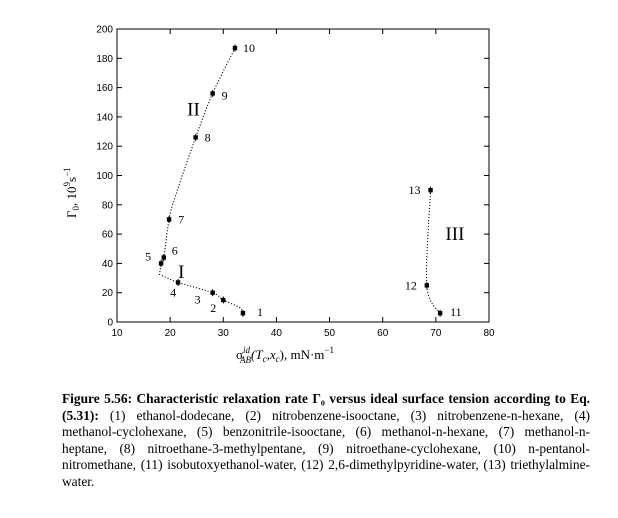 This screenshot has width=618, height=518. Describe the element at coordinates (181, 272) in the screenshot. I see `group-label-I: I` at that location.